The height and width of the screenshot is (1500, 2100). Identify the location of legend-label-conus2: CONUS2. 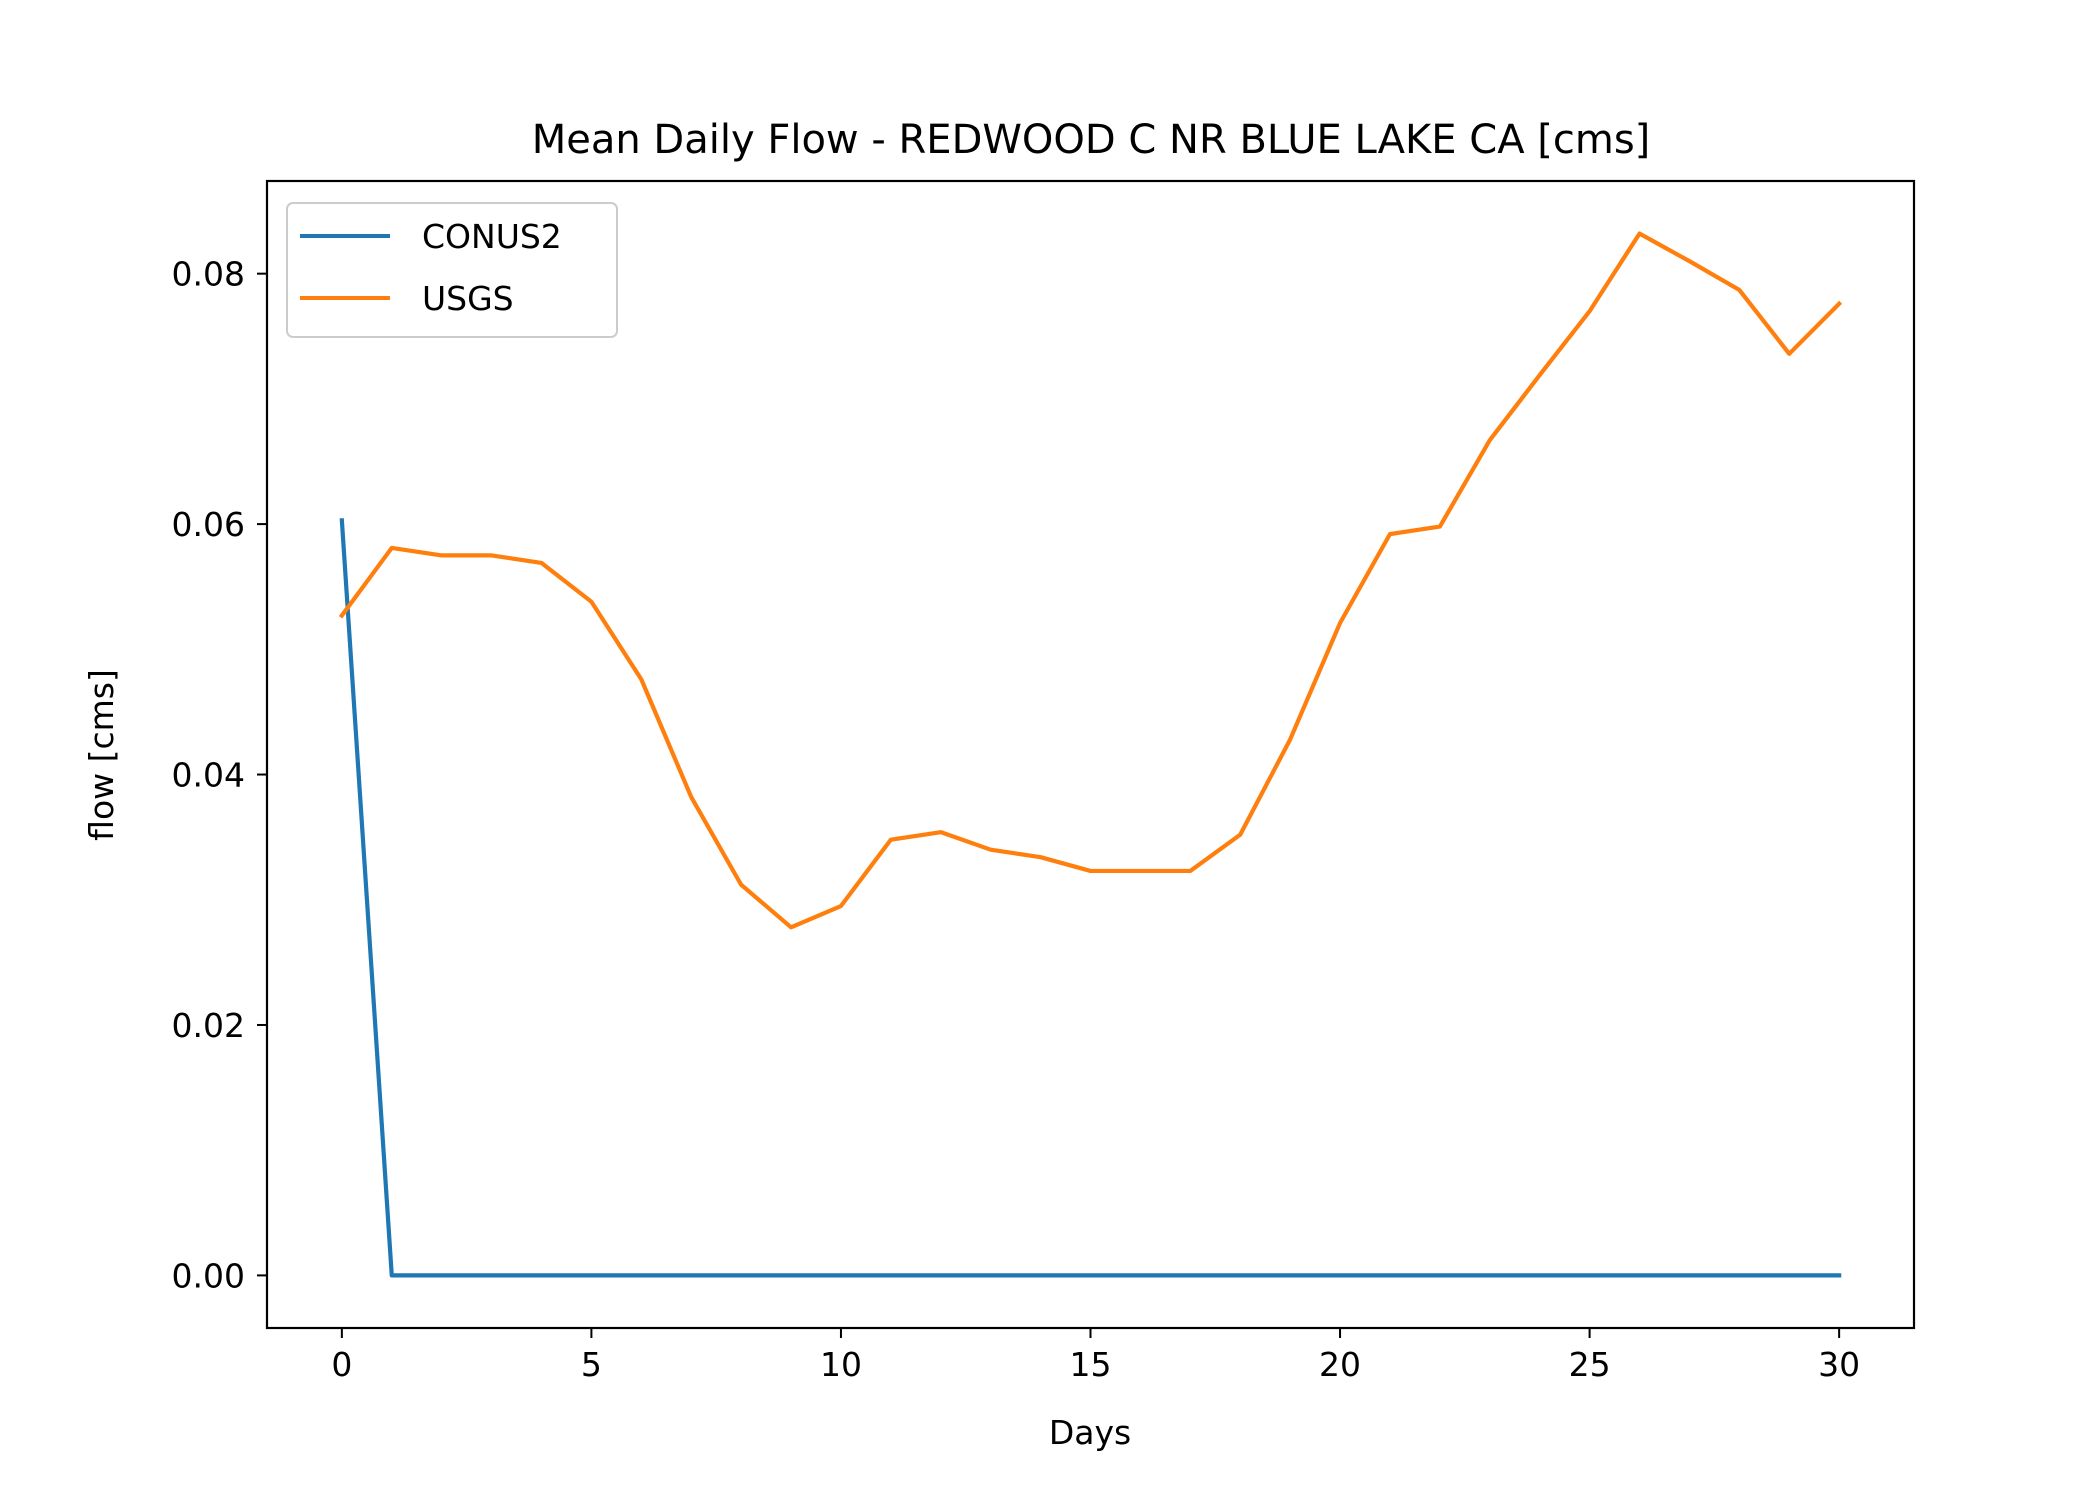
(492, 236).